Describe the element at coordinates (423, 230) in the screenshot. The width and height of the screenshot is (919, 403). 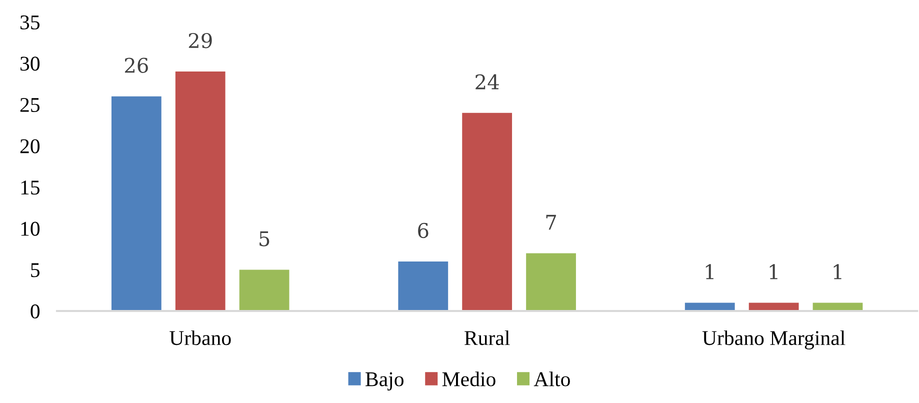
I see `data-label: 6` at that location.